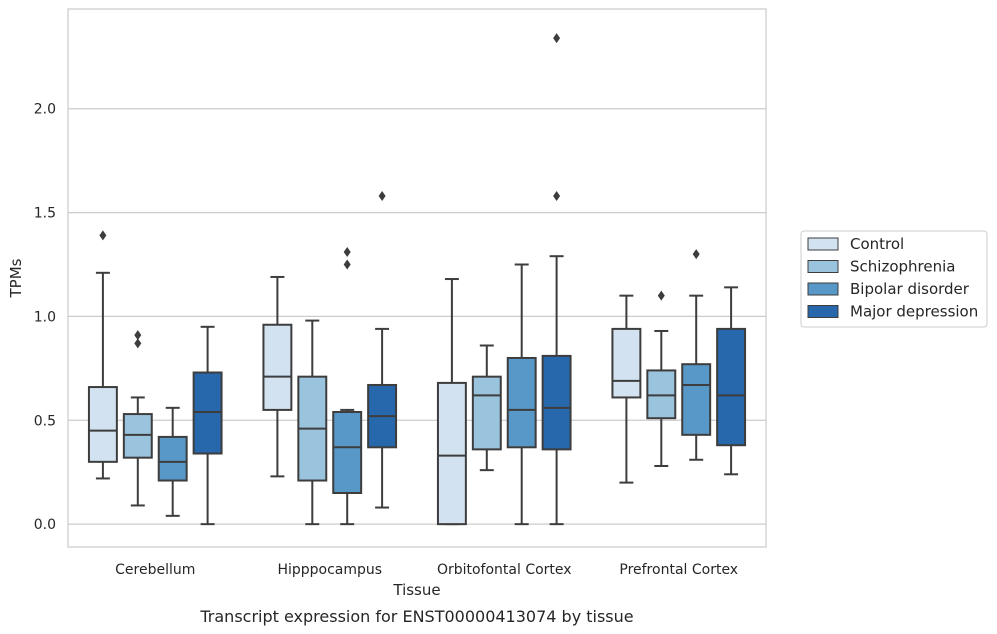 This screenshot has width=997, height=634. Describe the element at coordinates (678, 570) in the screenshot. I see `x-tick-label: Prefrontal Cortex` at that location.